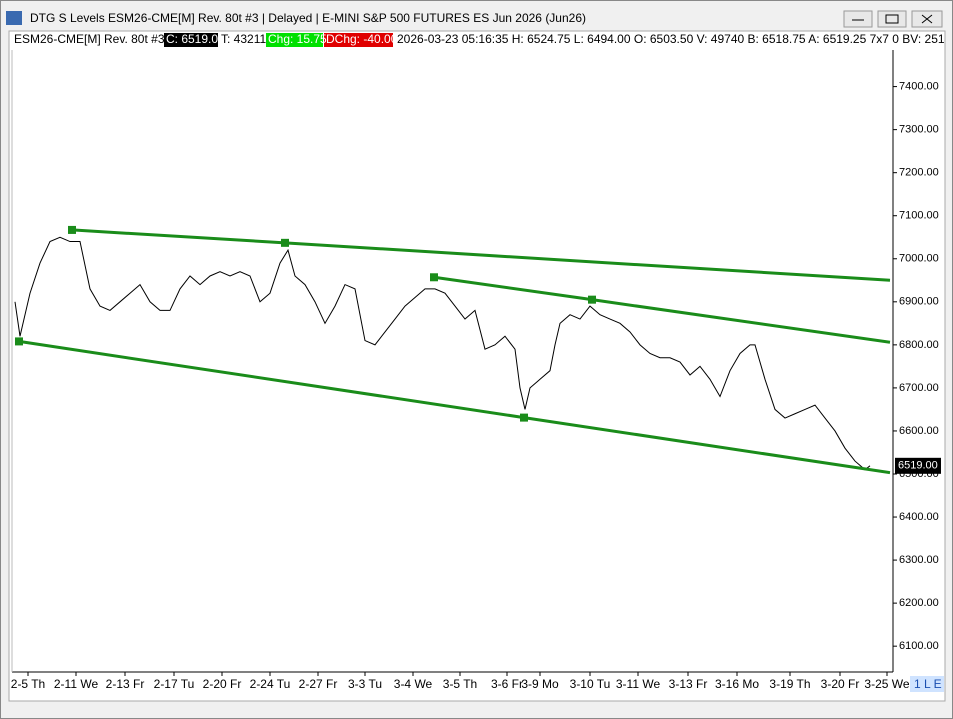 This screenshot has width=953, height=719. I want to click on info-symbol: ESM26-CME[M] Rev. 80t #3, so click(89, 39).